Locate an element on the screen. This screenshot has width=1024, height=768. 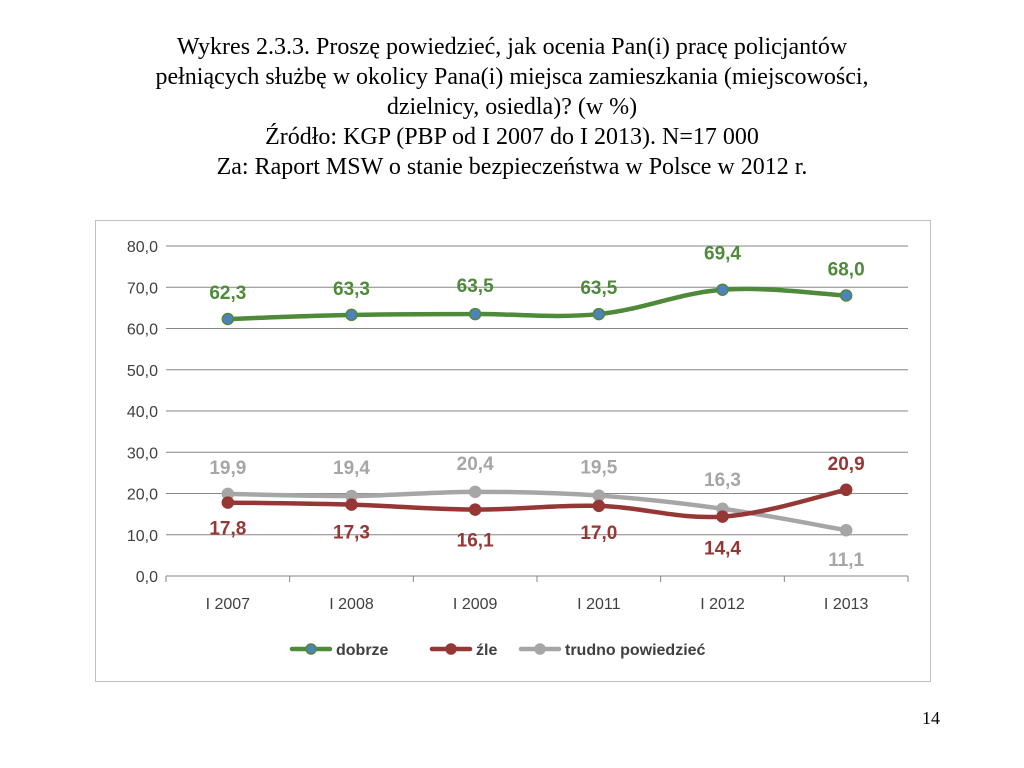
data-label: 11,1 is located at coordinates (846, 560).